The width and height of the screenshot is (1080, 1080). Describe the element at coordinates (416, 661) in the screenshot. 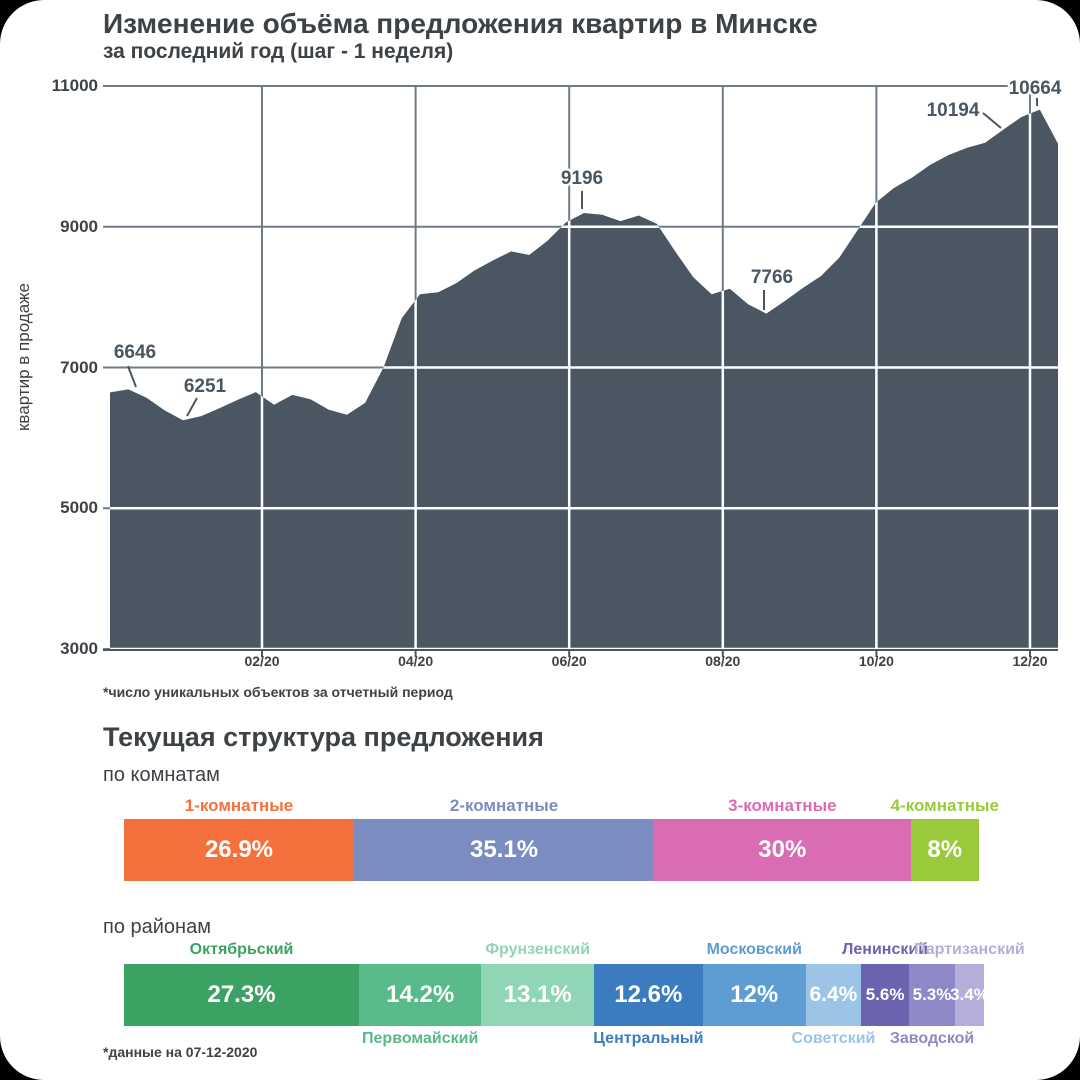

I see `x-axis-tick-label: 04/20` at that location.